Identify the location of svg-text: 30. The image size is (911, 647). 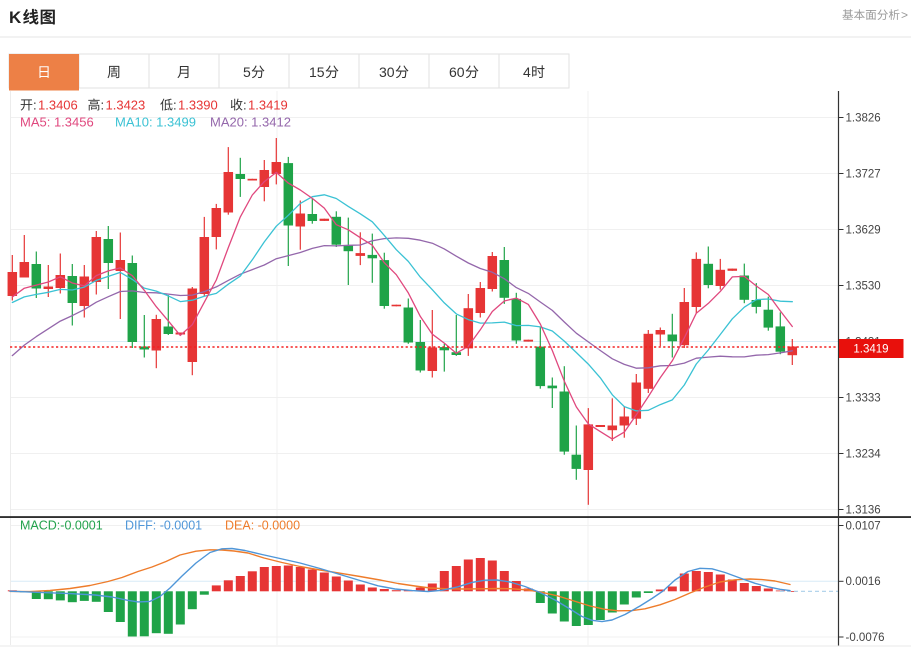
(387, 72).